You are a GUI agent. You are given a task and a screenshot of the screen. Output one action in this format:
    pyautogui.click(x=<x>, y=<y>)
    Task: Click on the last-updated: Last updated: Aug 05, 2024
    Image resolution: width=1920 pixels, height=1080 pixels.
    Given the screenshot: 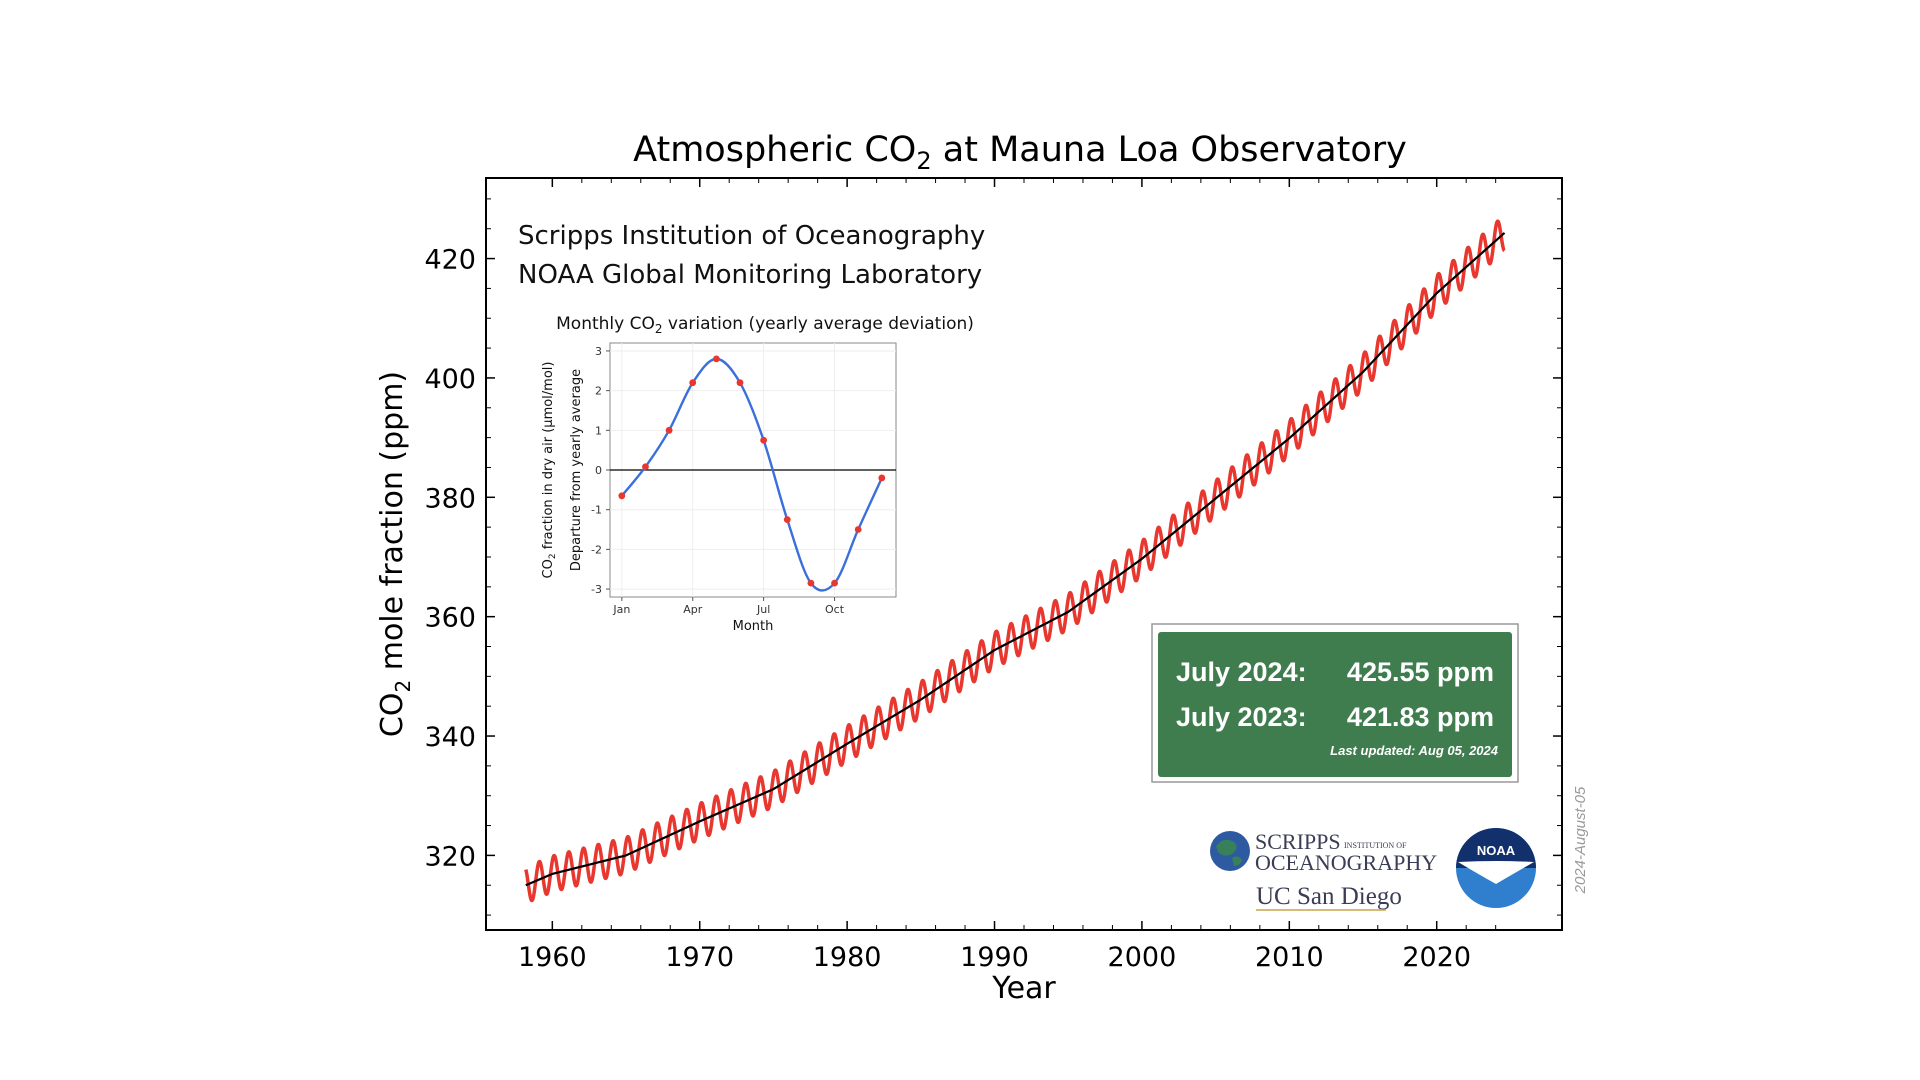 What is the action you would take?
    pyautogui.click(x=1414, y=750)
    